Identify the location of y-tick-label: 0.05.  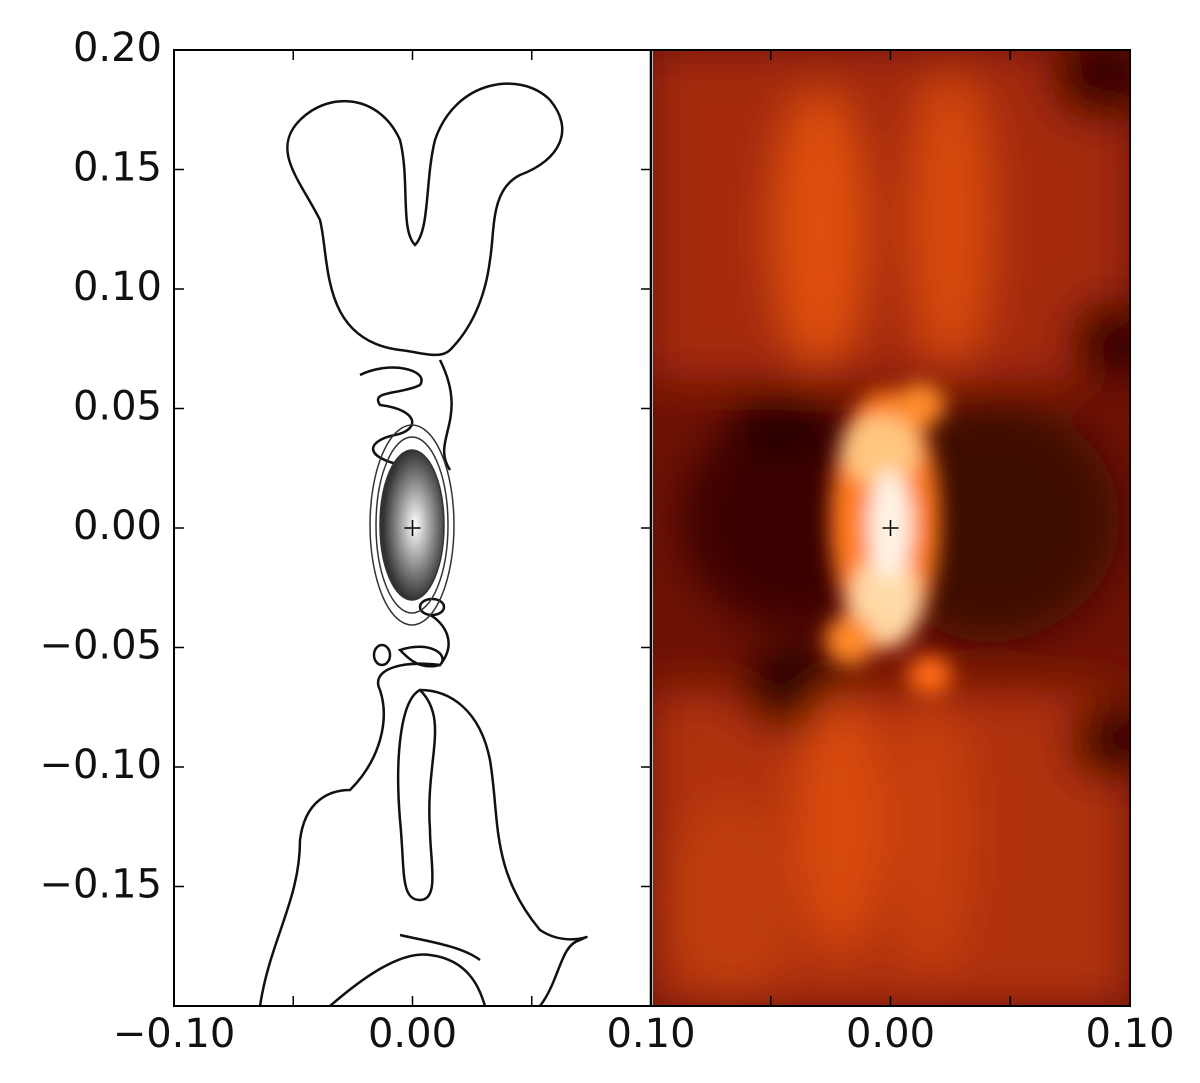
(117, 407).